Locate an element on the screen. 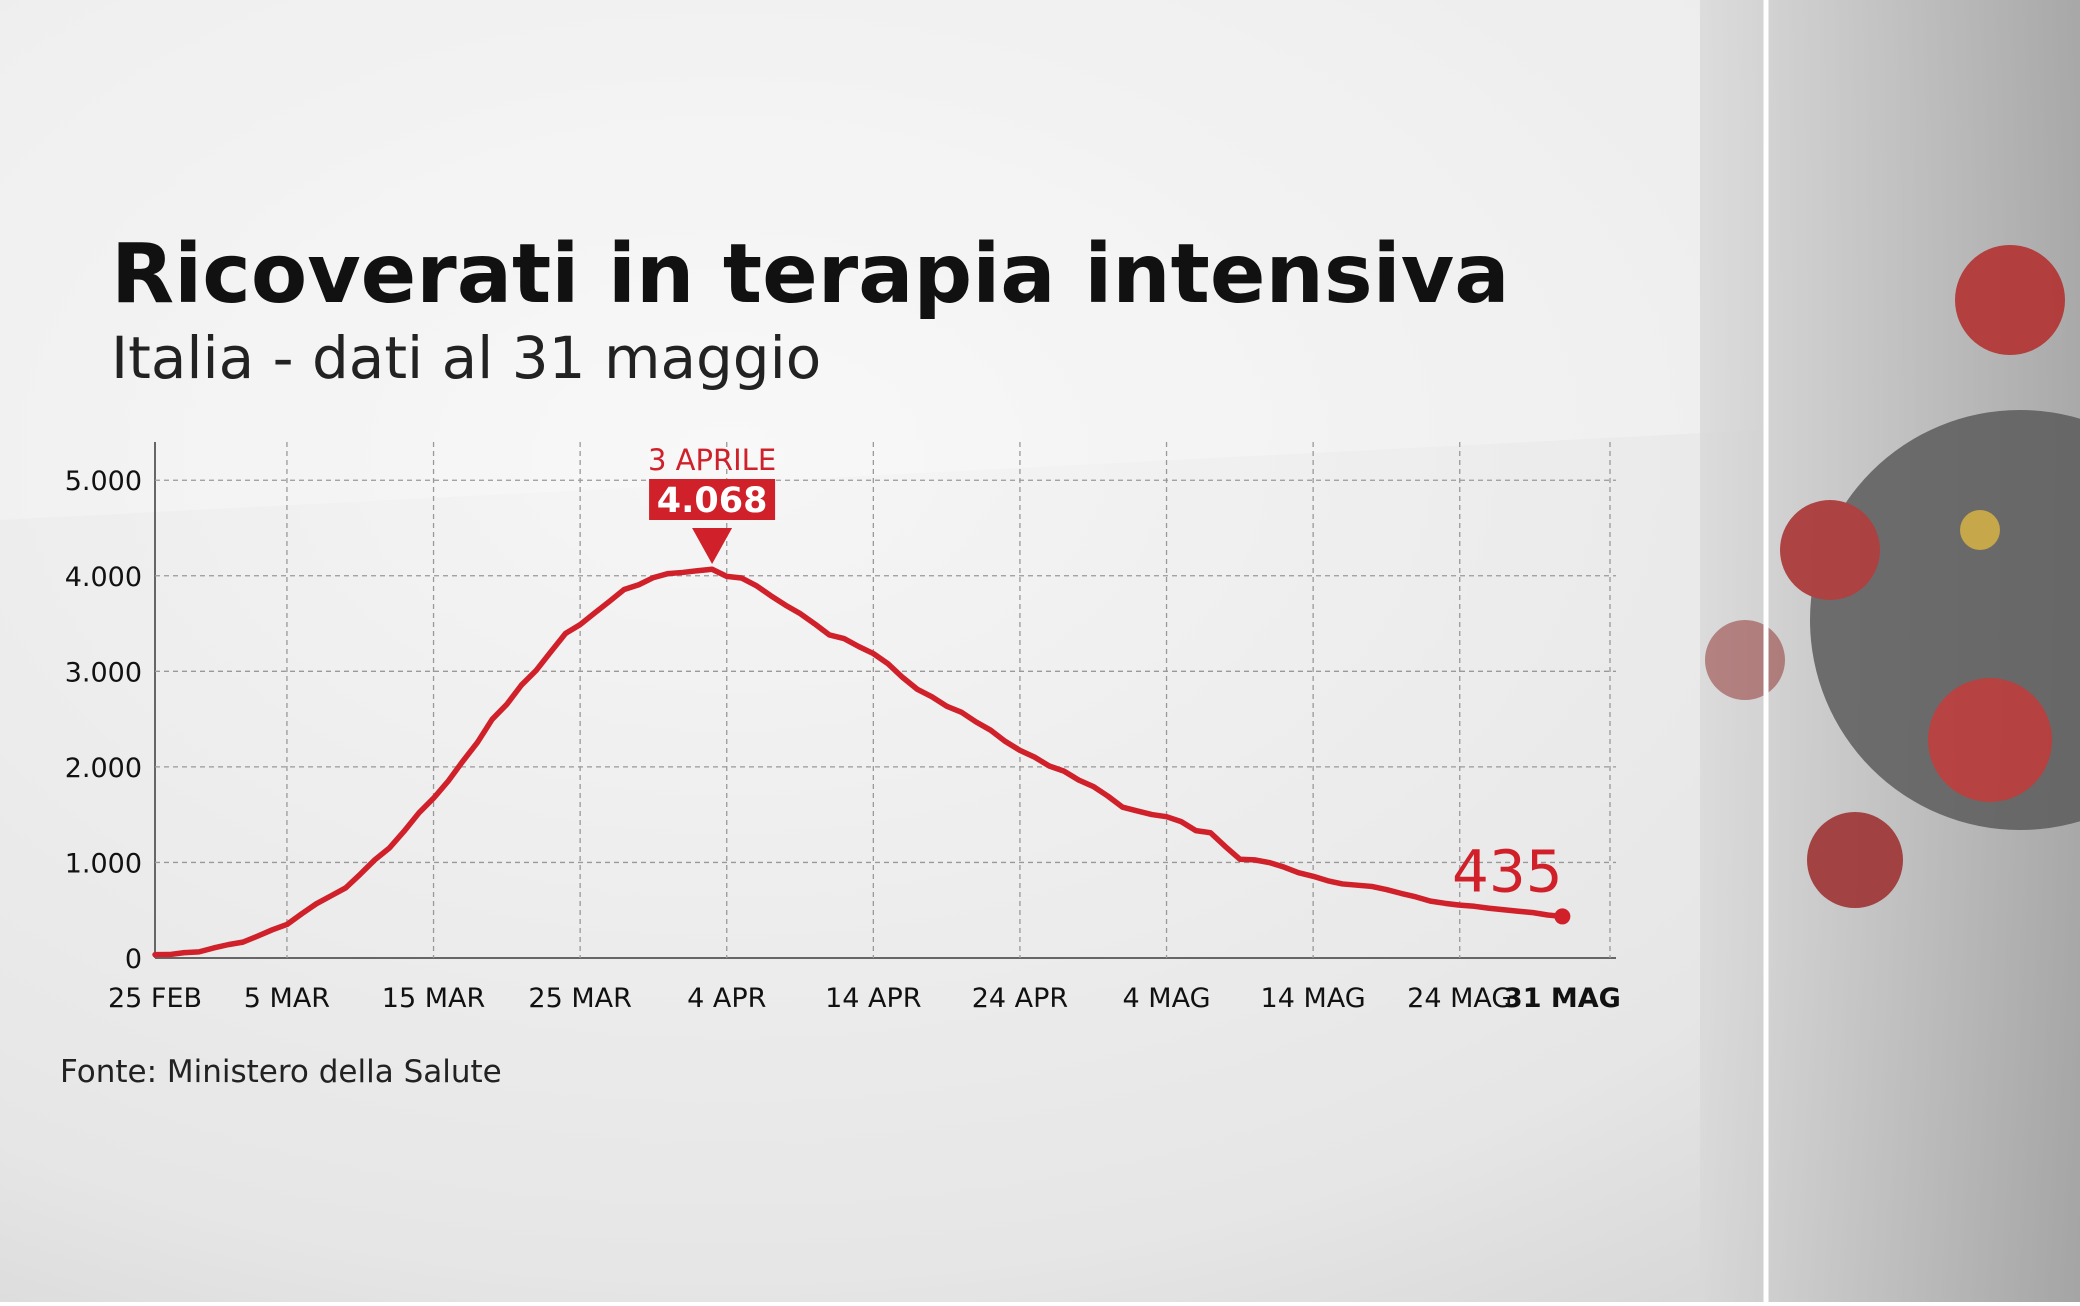  y-tick-label: 0 is located at coordinates (133, 959).